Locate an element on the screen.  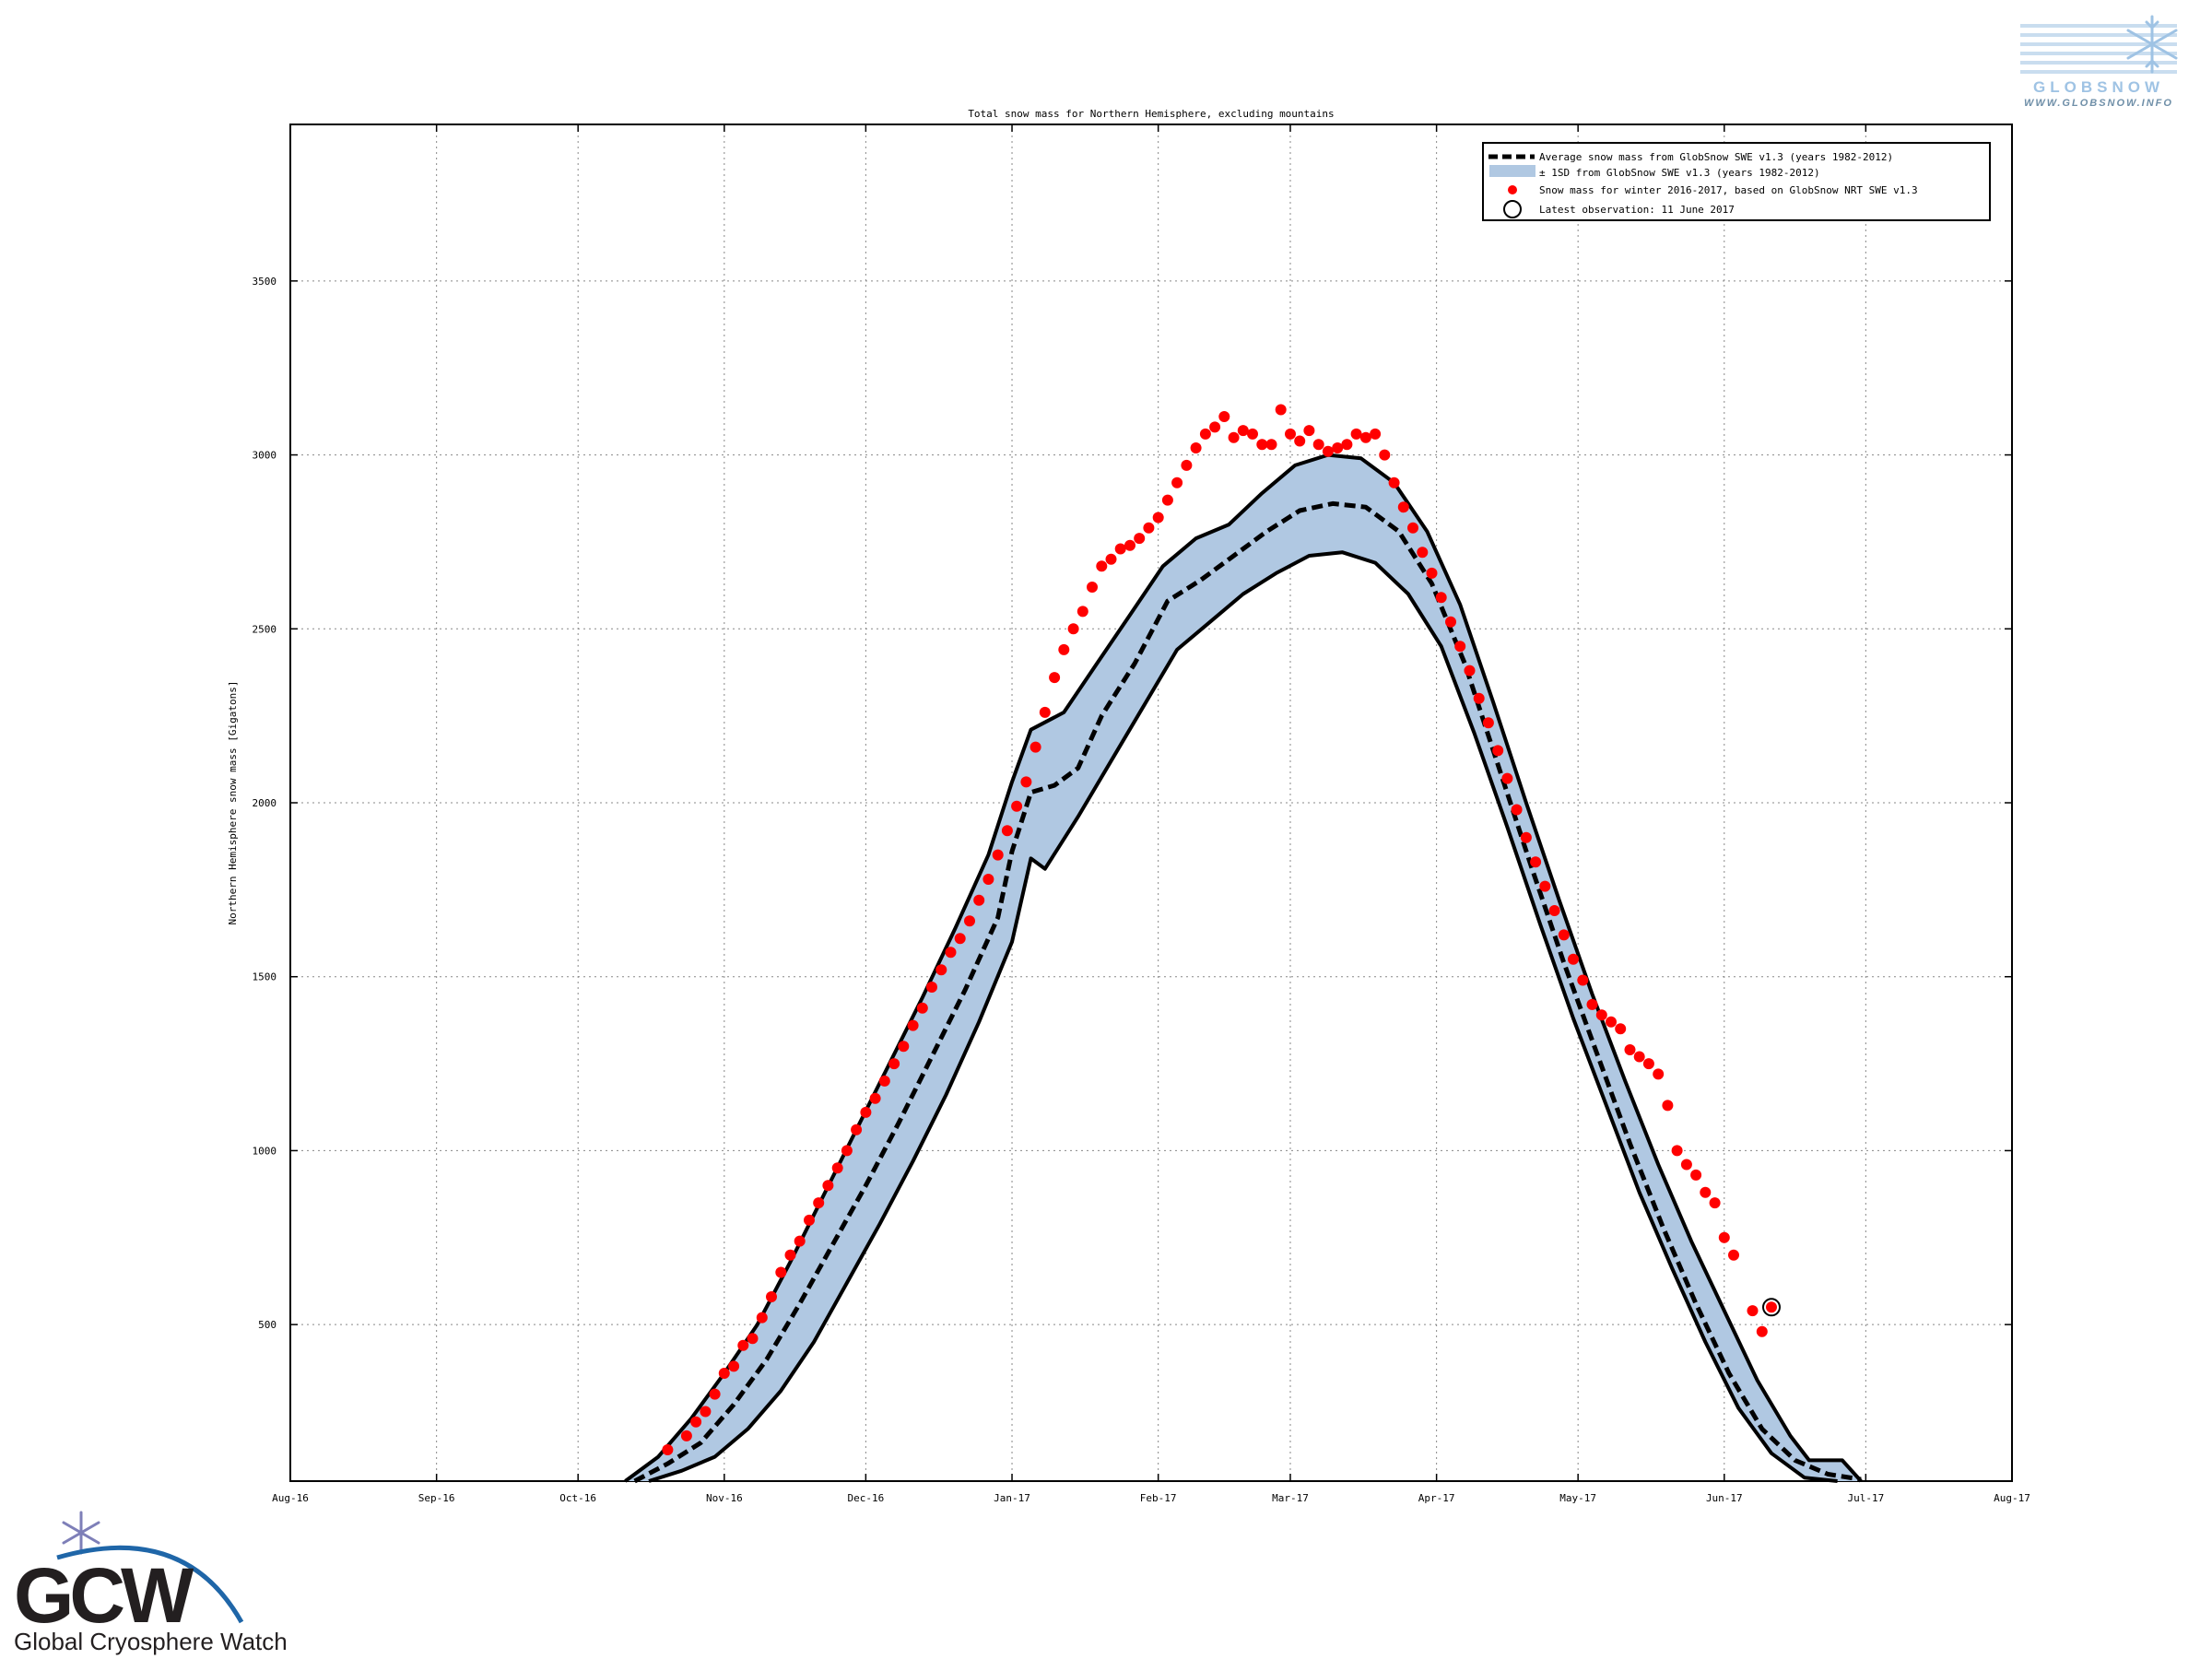
x-tick-label: Jan-17 is located at coordinates (1012, 1498).